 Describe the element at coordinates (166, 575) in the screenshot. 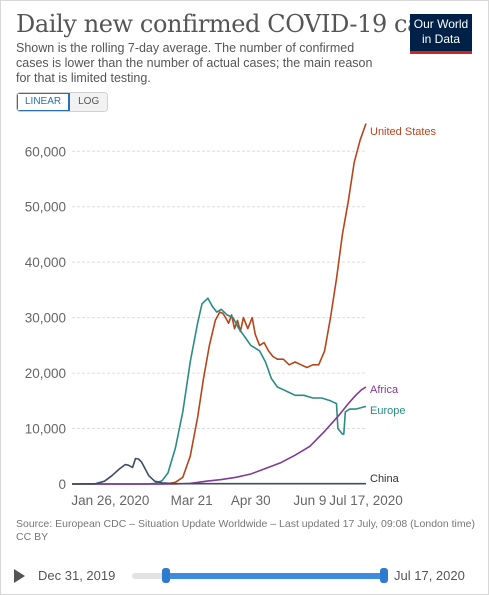

I see `timeline-start-handle` at that location.